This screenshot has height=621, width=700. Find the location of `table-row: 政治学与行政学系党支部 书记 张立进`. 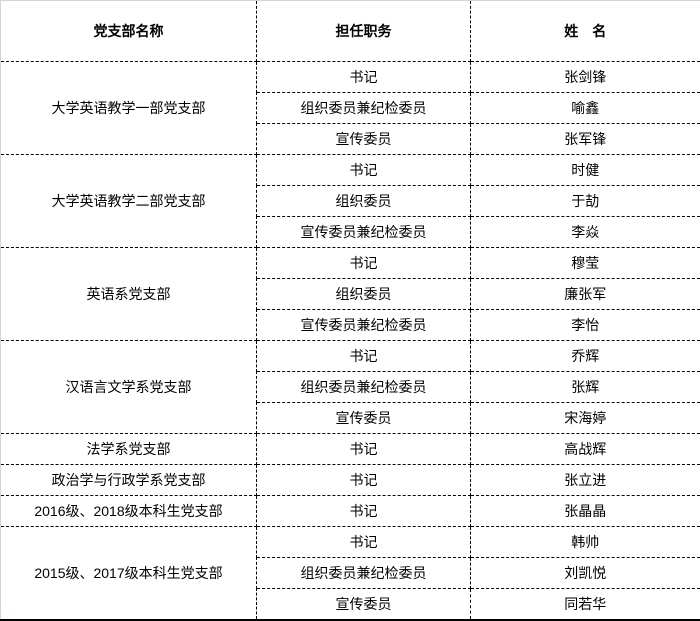

table-row: 政治学与行政学系党支部 书记 张立进 is located at coordinates (350, 480).